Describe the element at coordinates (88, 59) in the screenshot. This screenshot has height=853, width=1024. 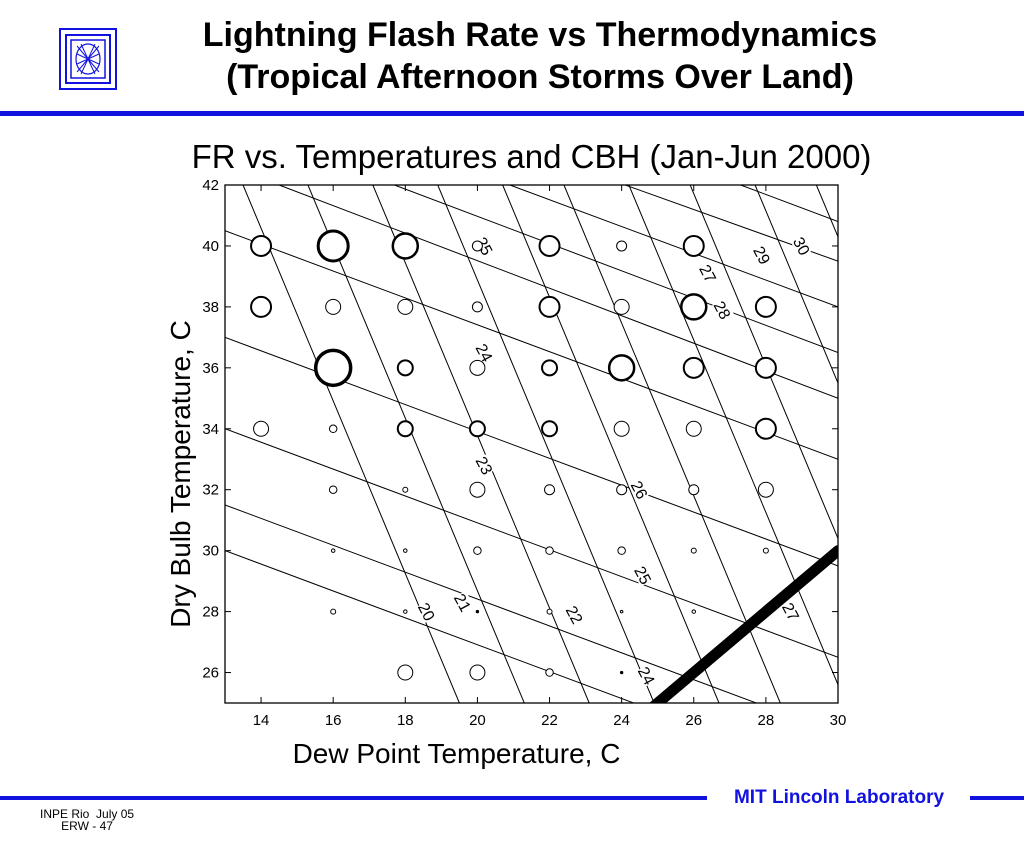
I see `mit-ll-logo` at that location.